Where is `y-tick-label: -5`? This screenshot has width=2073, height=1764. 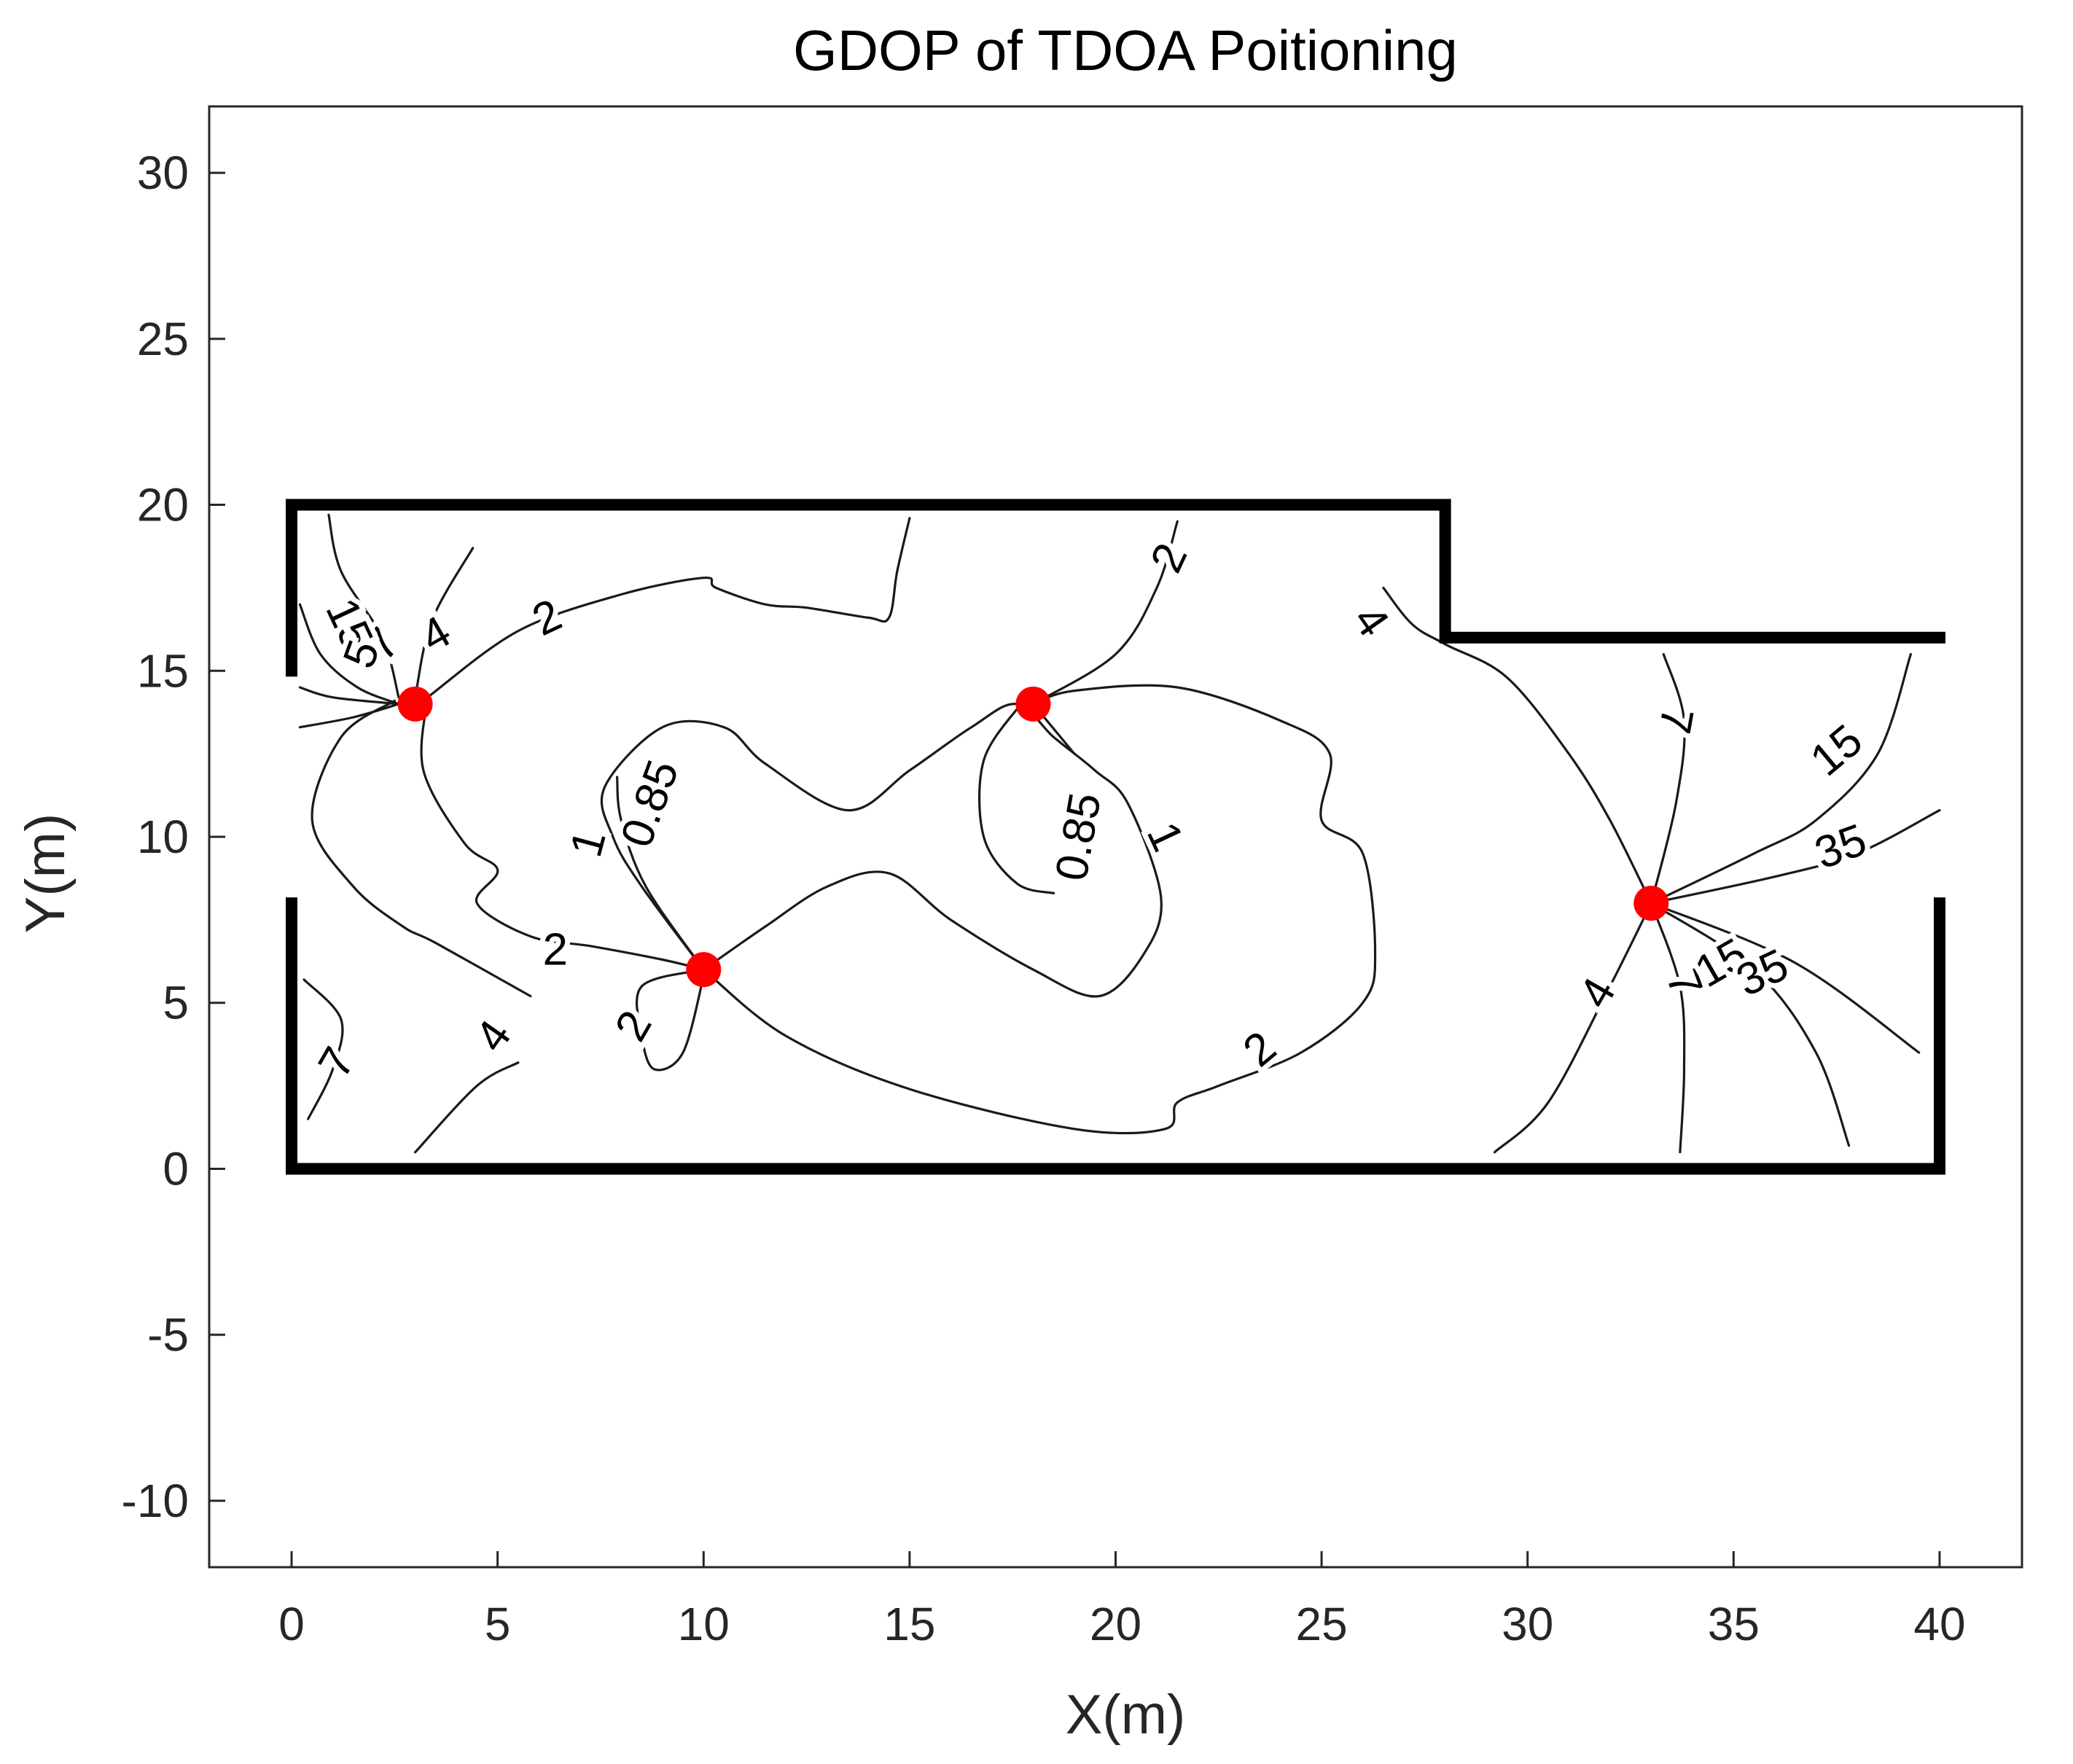
y-tick-label: -5 is located at coordinates (168, 1334).